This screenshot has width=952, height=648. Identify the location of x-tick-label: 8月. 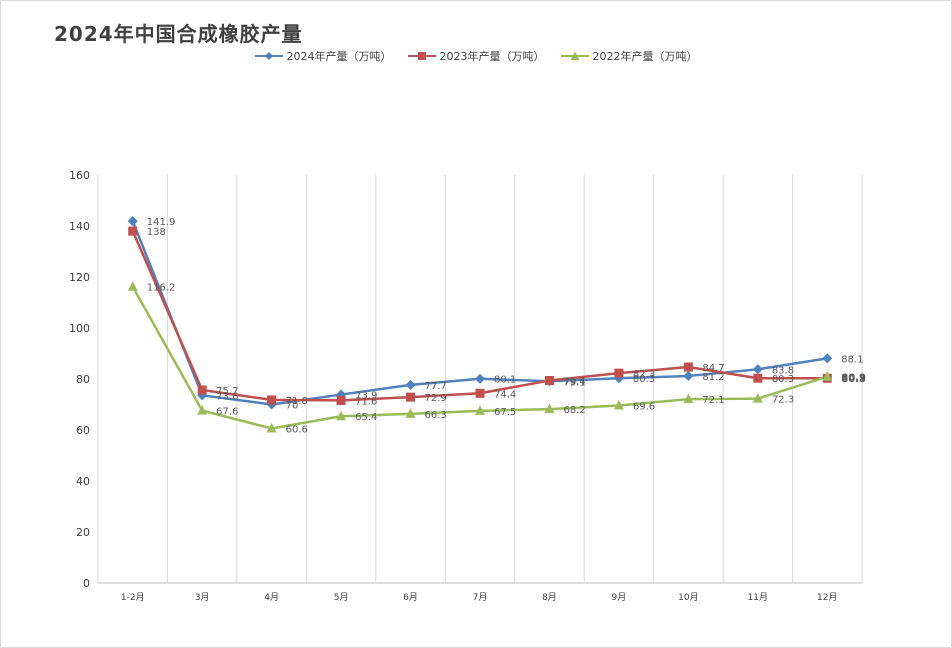
(549, 597).